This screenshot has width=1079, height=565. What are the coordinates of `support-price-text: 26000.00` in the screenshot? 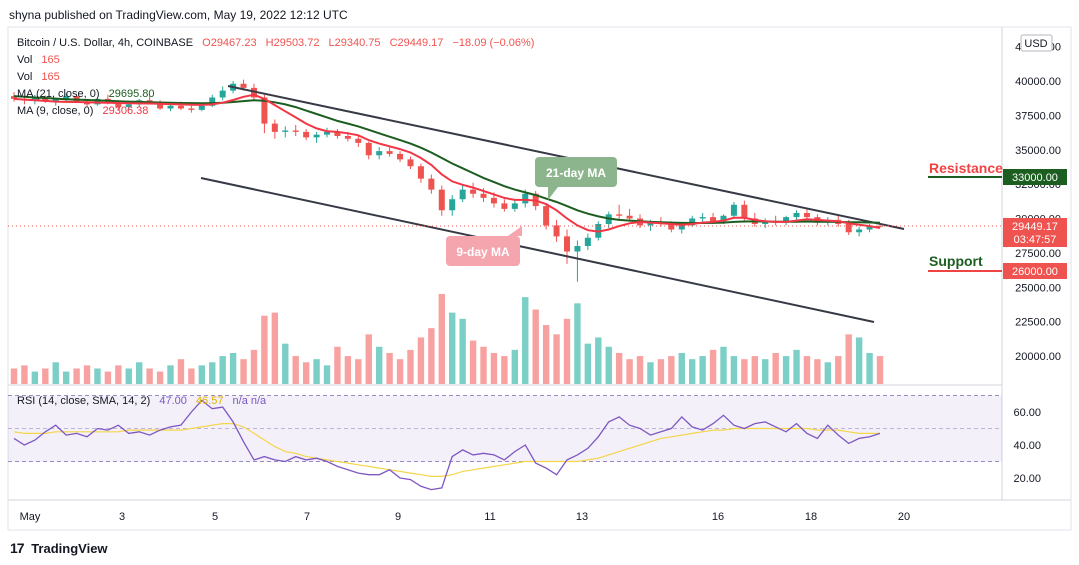 It's located at (1035, 272).